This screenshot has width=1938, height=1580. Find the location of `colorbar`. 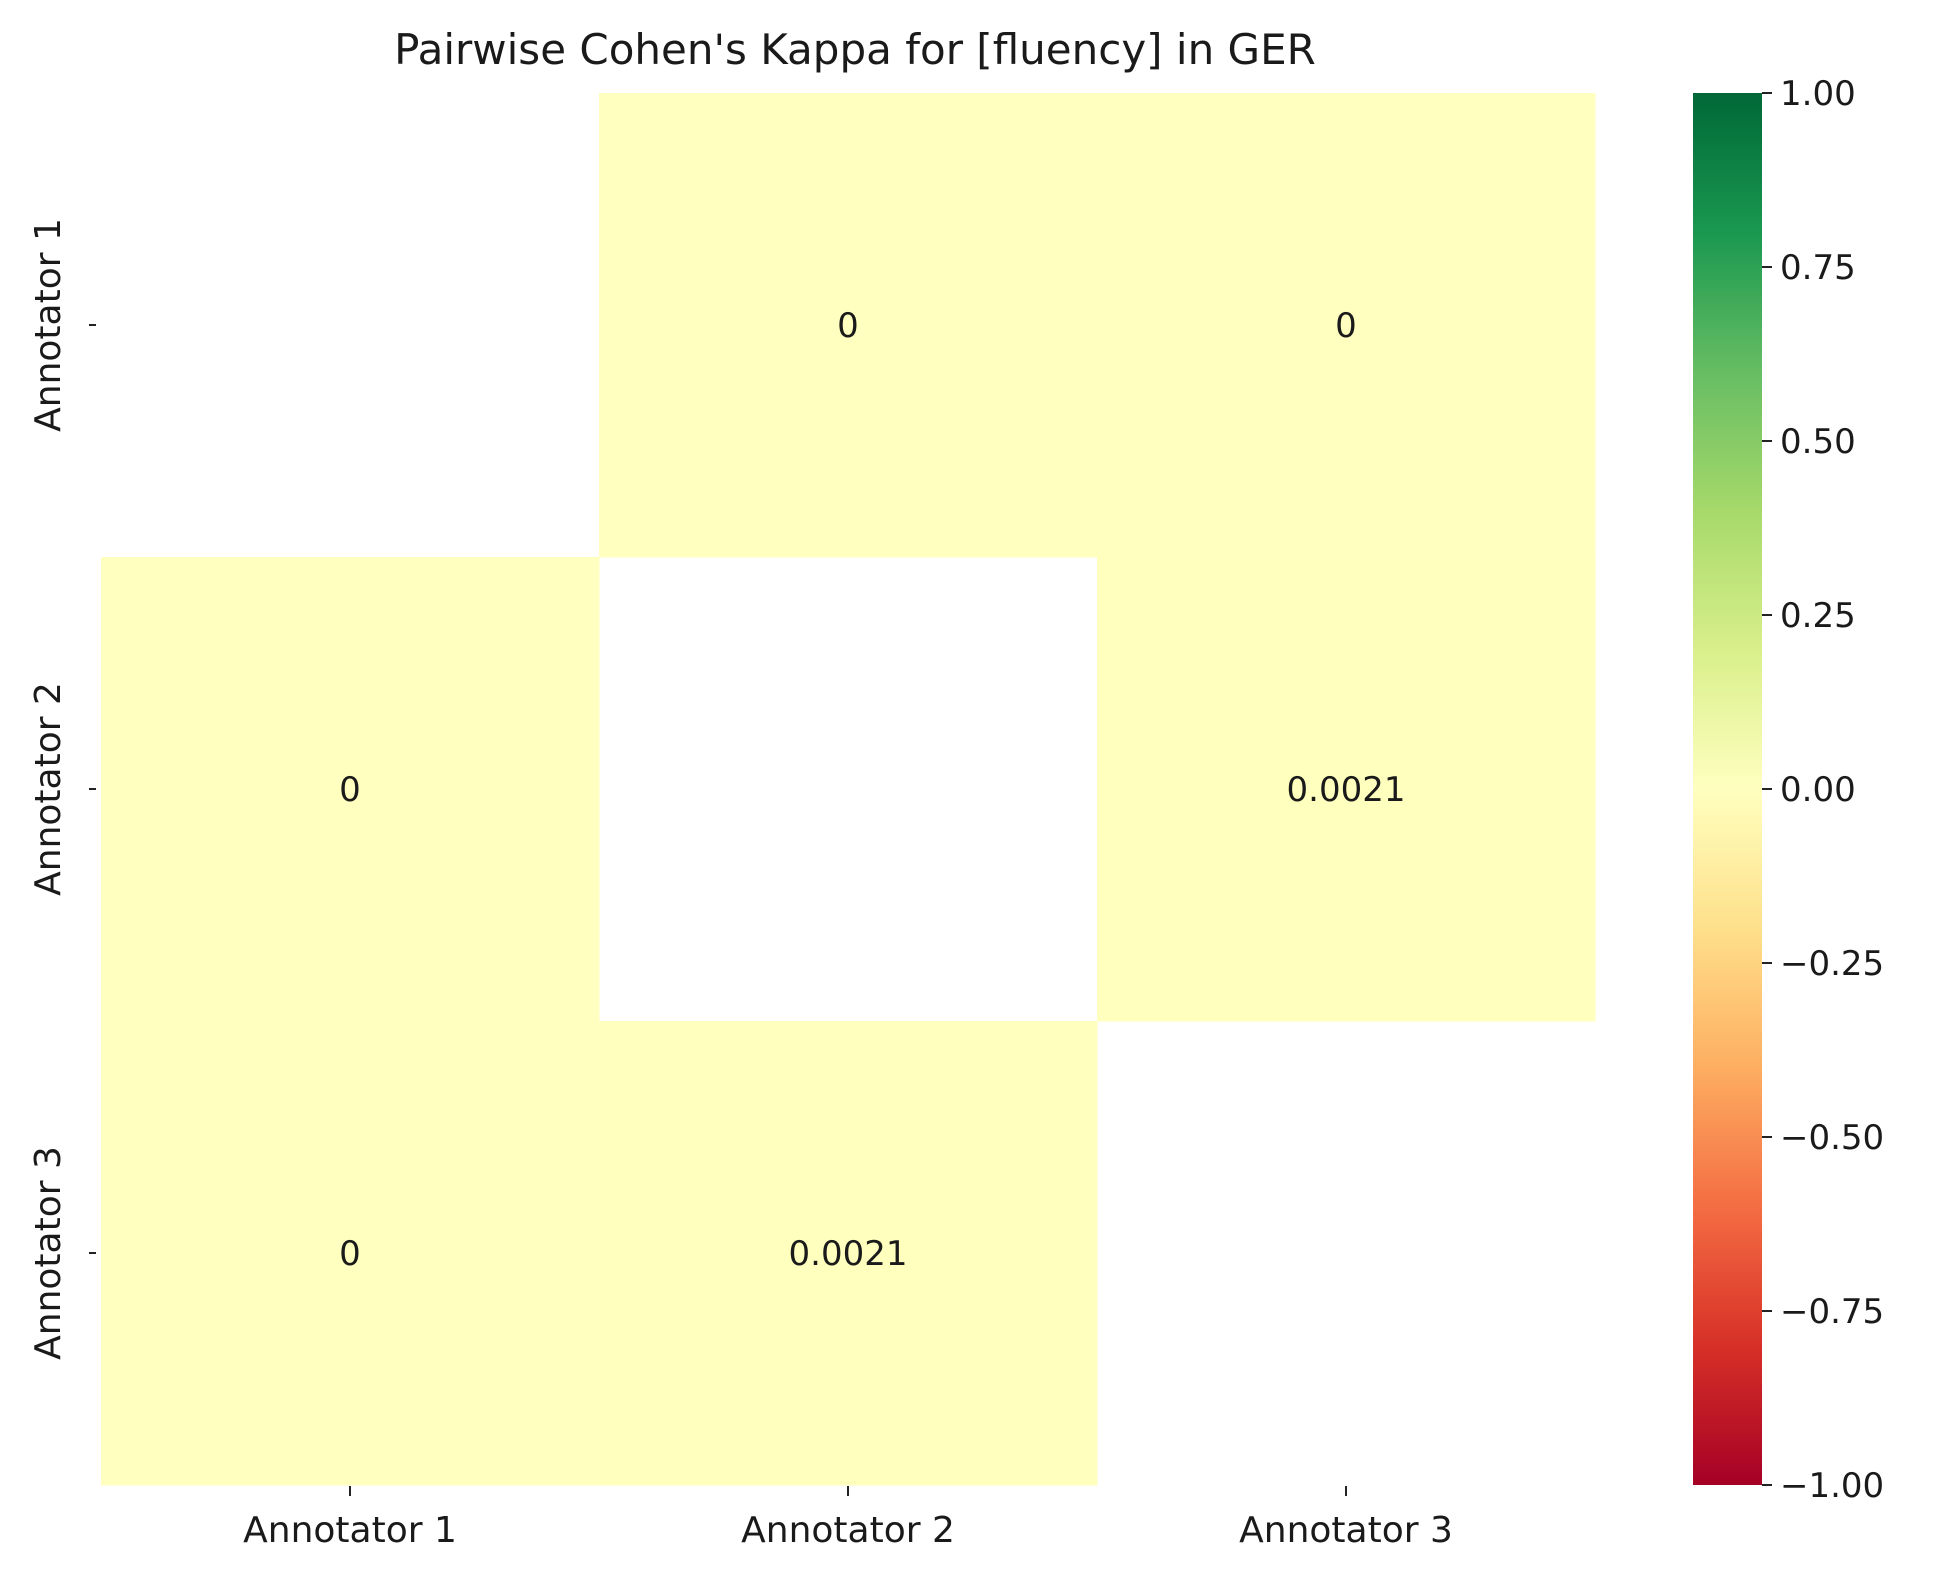

colorbar is located at coordinates (1727, 789).